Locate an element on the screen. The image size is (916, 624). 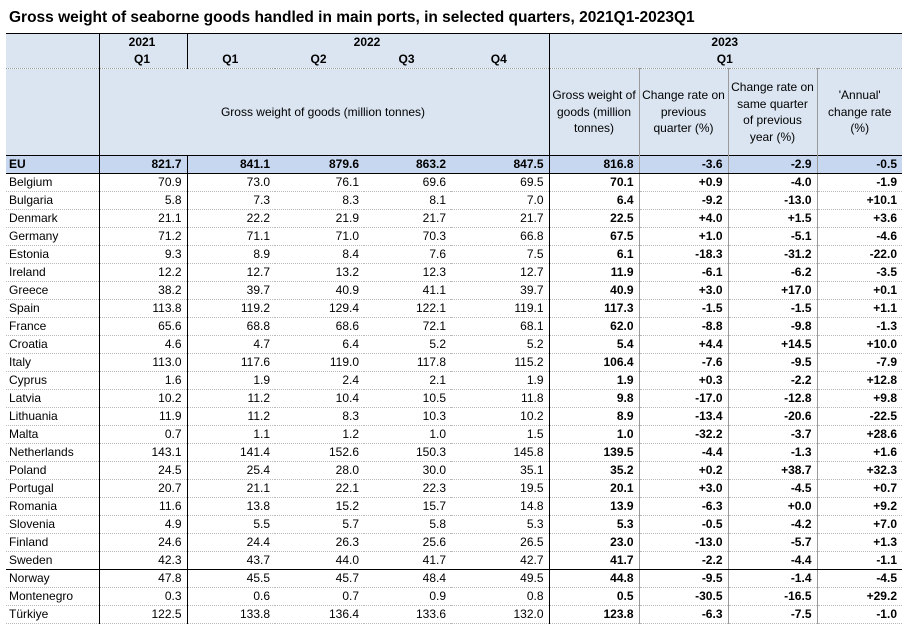
table-cell: +4.4 is located at coordinates (683, 344).